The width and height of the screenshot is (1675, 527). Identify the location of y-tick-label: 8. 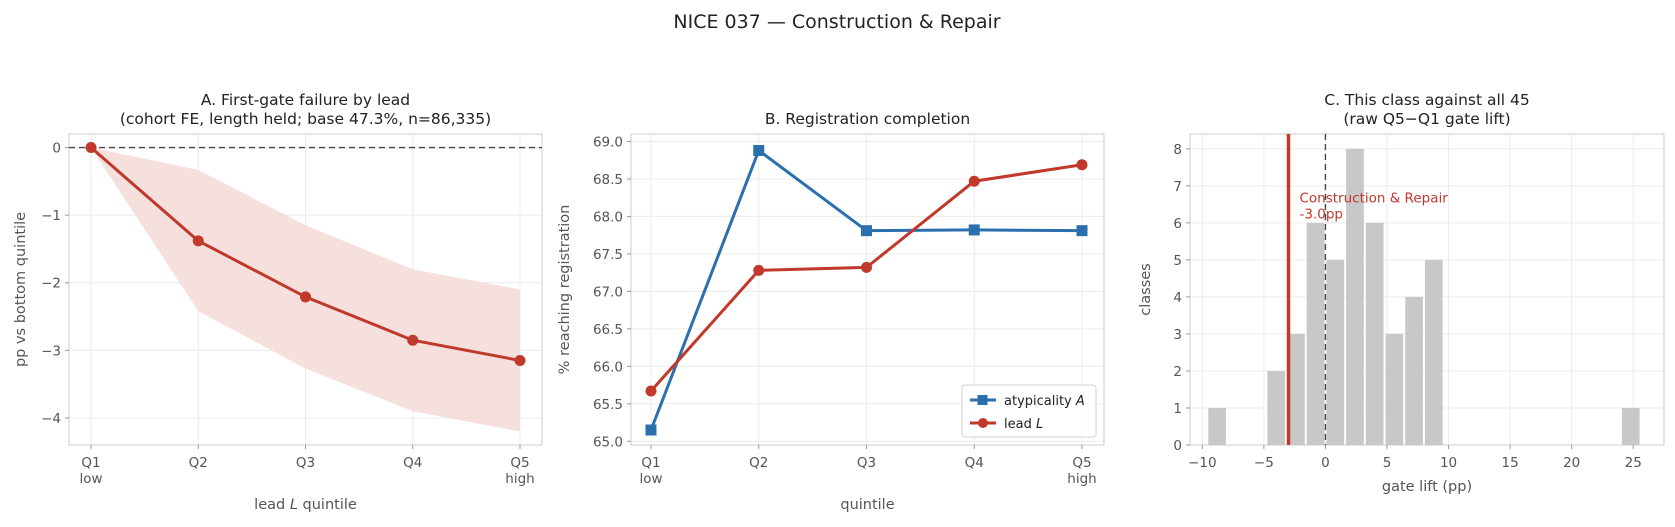
(1177, 150).